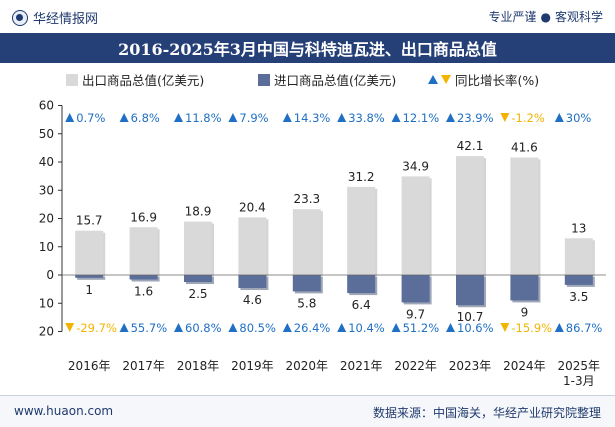  What do you see at coordinates (72, 80) in the screenshot?
I see `legend-export-swatch` at bounding box center [72, 80].